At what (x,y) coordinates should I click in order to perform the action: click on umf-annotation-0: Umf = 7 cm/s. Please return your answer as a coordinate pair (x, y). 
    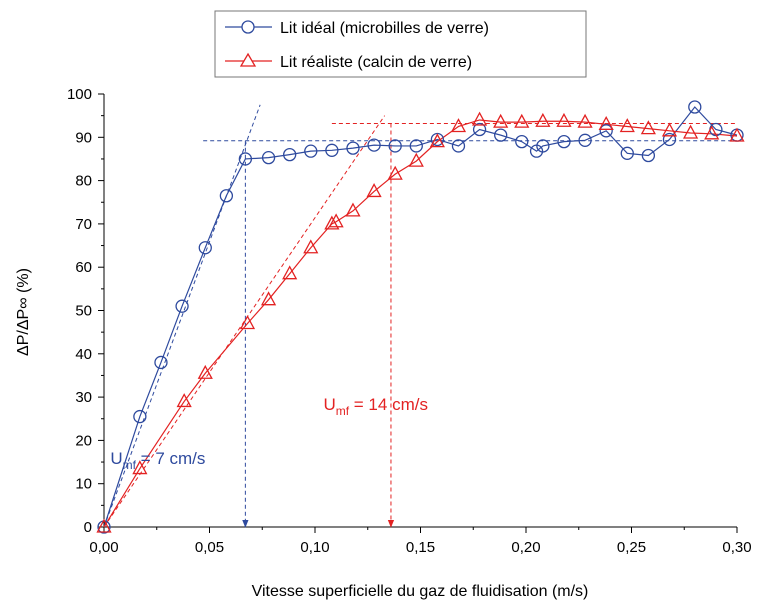
    Looking at the image, I should click on (157, 460).